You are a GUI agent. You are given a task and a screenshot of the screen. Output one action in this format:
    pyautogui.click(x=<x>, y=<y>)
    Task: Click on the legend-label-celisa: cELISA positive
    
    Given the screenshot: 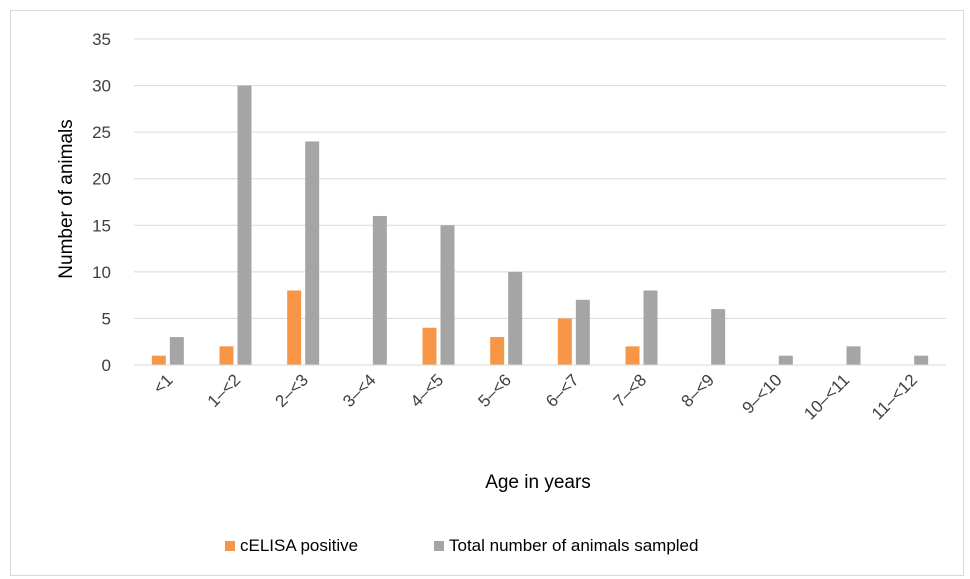 What is the action you would take?
    pyautogui.click(x=299, y=545)
    